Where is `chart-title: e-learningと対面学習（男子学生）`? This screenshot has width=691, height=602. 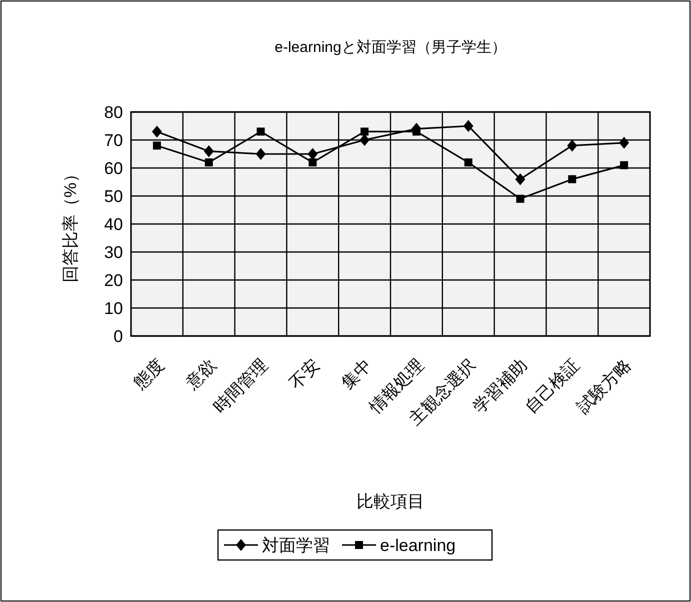 chart-title: e-learningと対面学習（男子学生） is located at coordinates (390, 47).